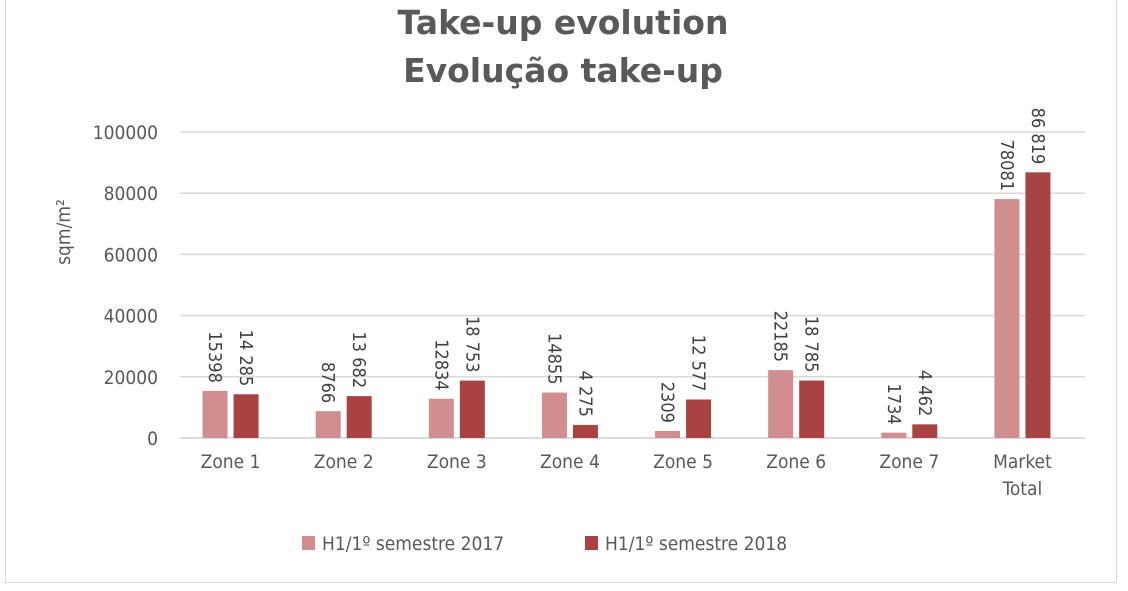 This screenshot has width=1128, height=591. Describe the element at coordinates (796, 462) in the screenshot. I see `x-tick-label: Zone 6` at that location.